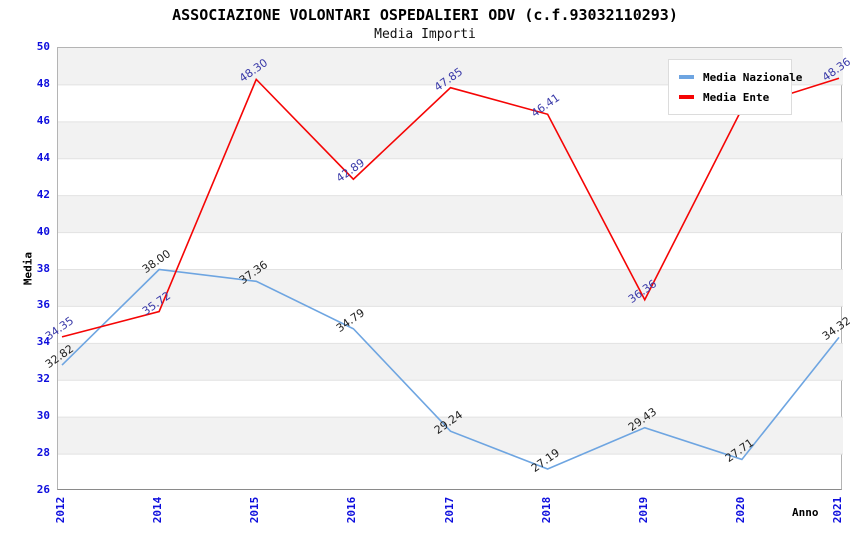  I want to click on y-tick-label: 30, so click(43, 416).